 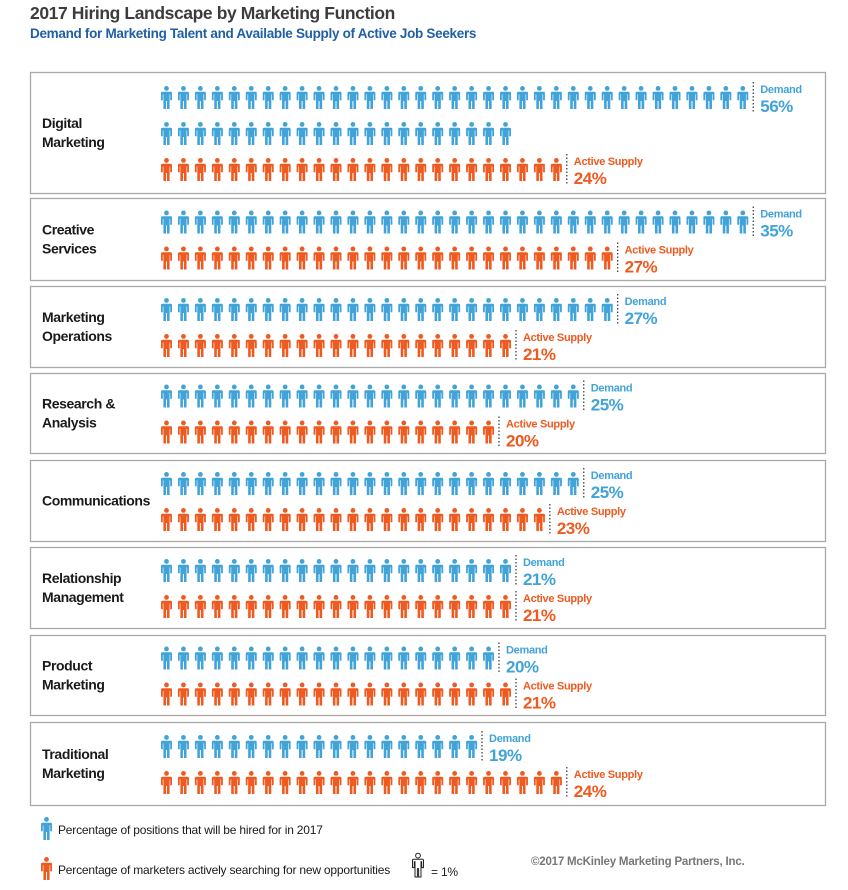 What do you see at coordinates (638, 862) in the screenshot?
I see `copyright-notice: ©2017 McKinley Marketing Partners, Inc.` at bounding box center [638, 862].